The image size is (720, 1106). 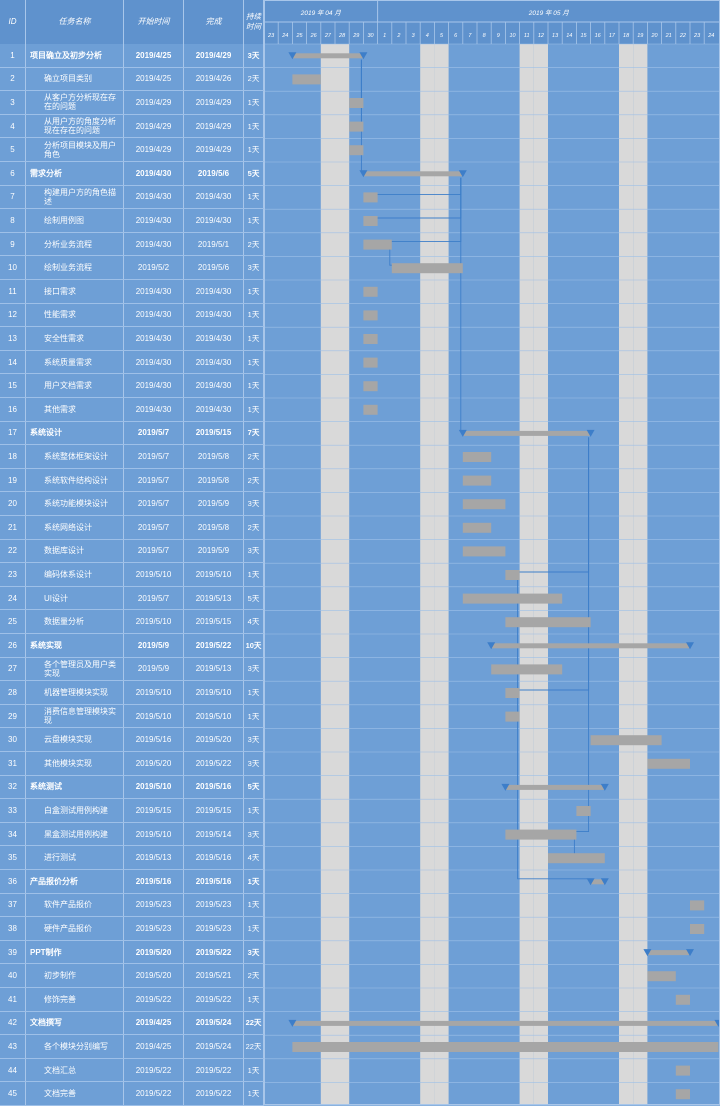 I want to click on task-start: 2019/4/25, so click(x=154, y=55).